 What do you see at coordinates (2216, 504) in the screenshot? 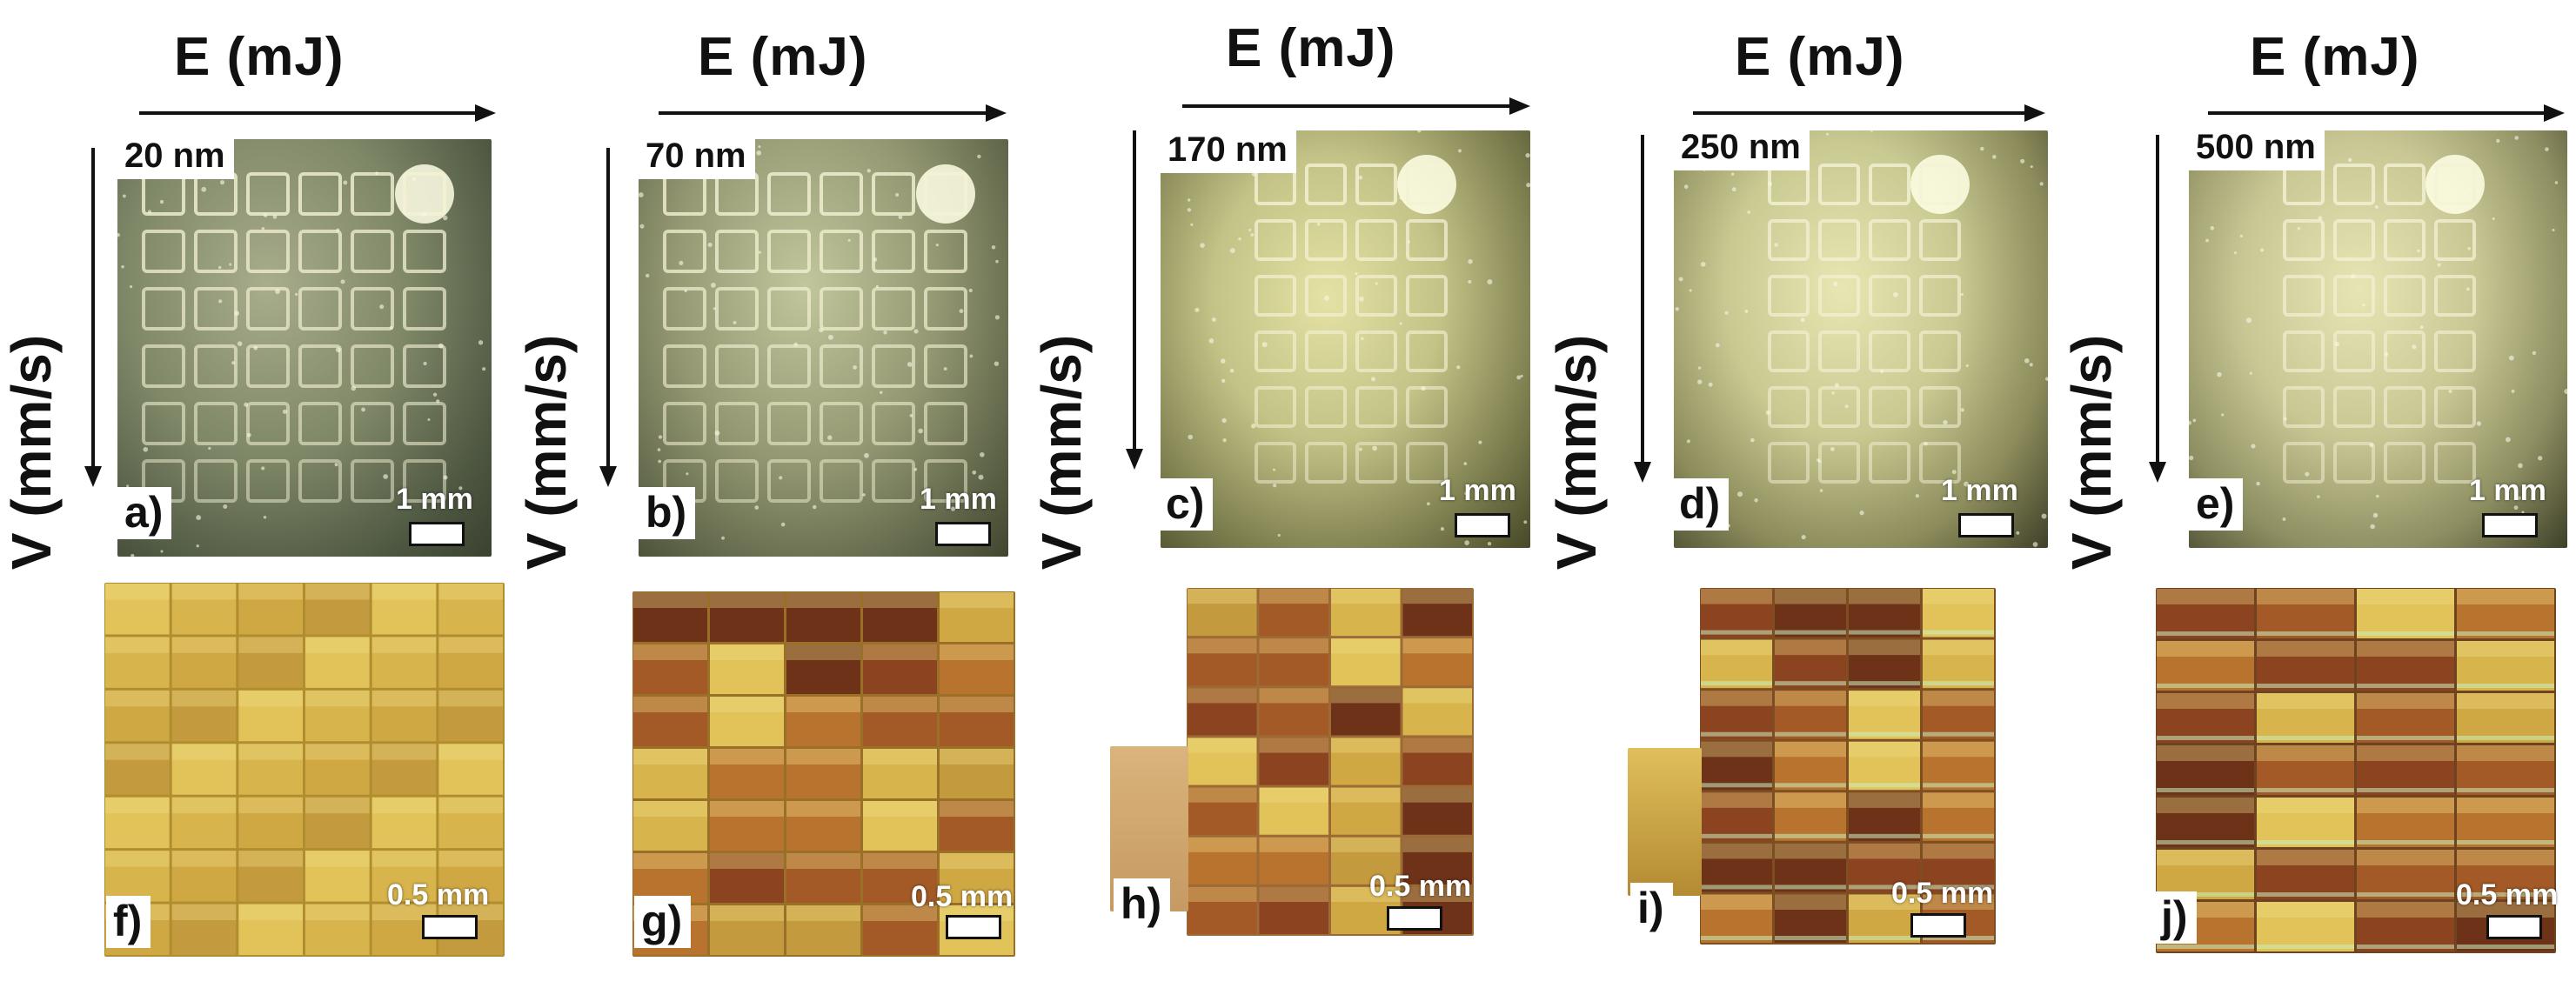
I see `panel-label-e: e)` at bounding box center [2216, 504].